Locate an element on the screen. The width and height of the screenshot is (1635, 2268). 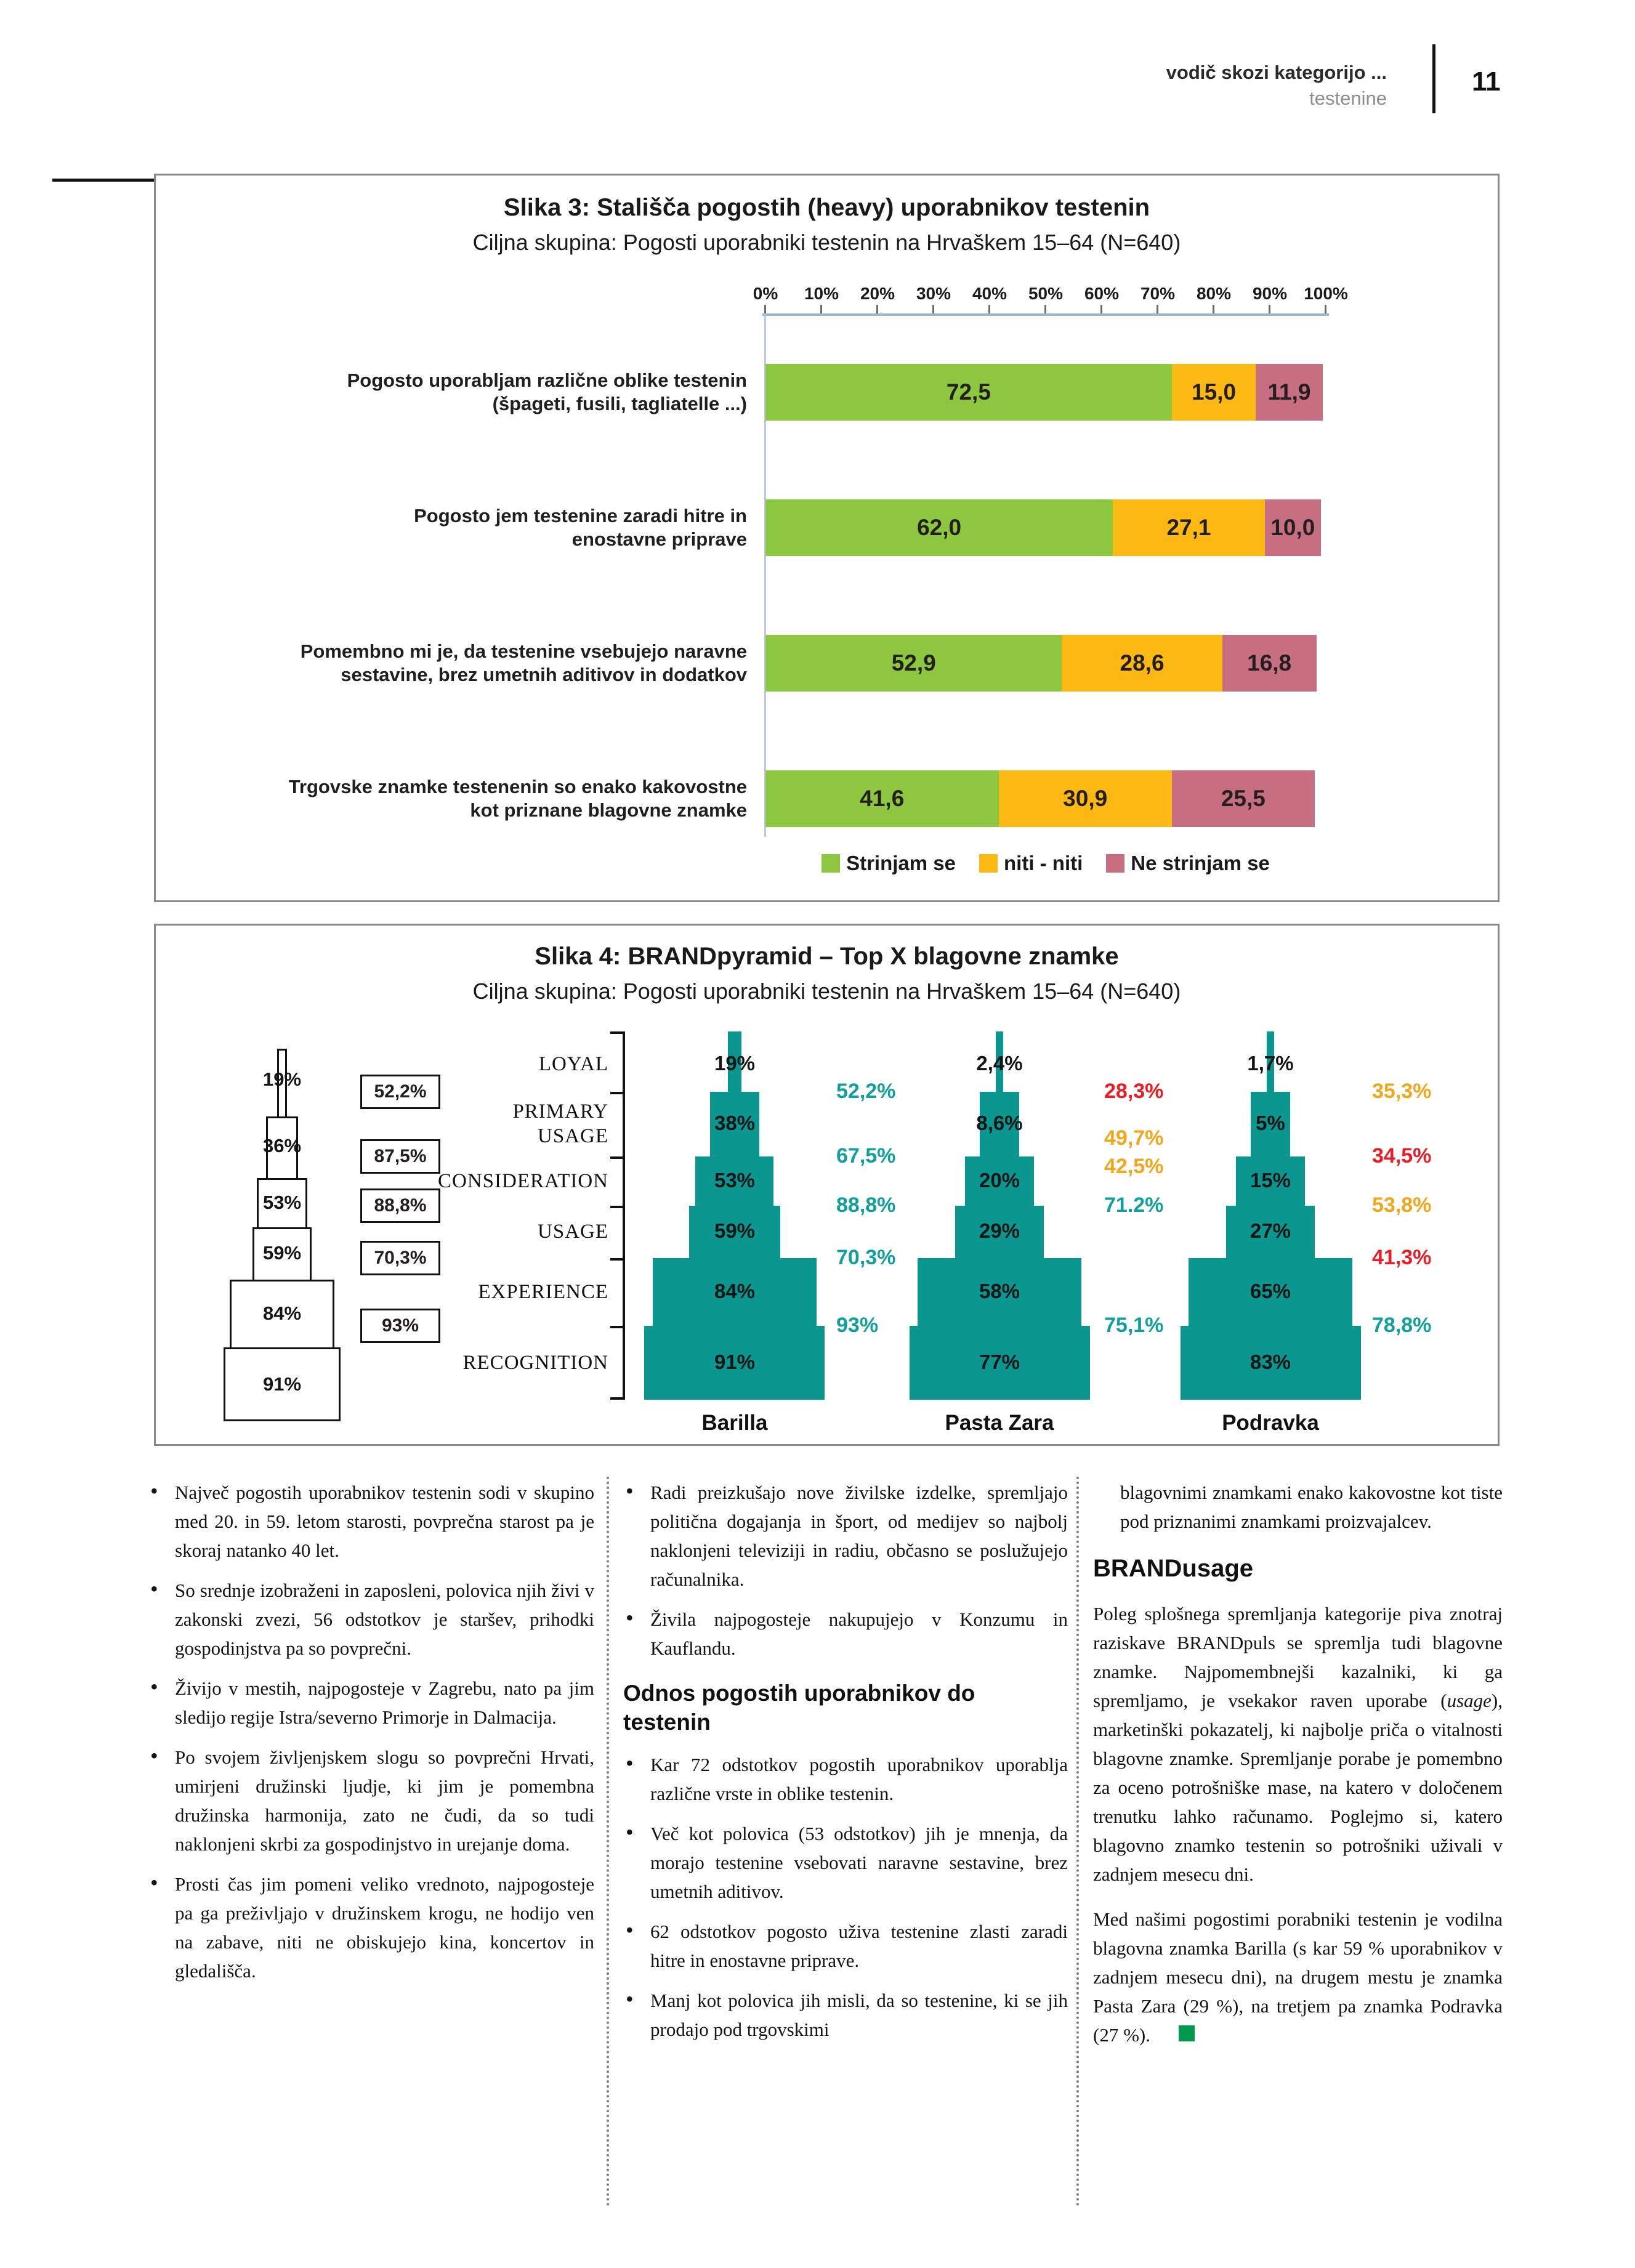
page-number: 11 is located at coordinates (1487, 82).